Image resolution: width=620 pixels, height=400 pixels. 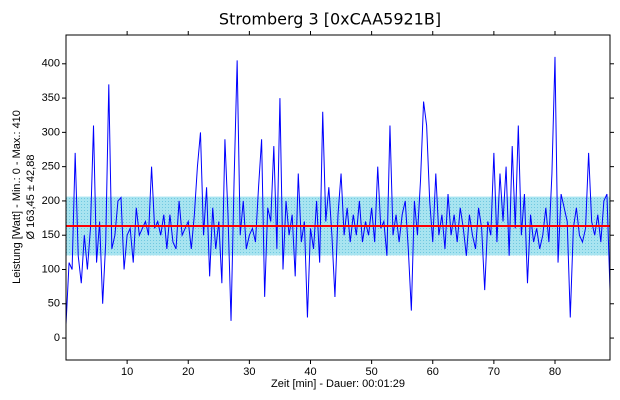 What do you see at coordinates (57, 338) in the screenshot?
I see `y-tick-label: 0` at bounding box center [57, 338].